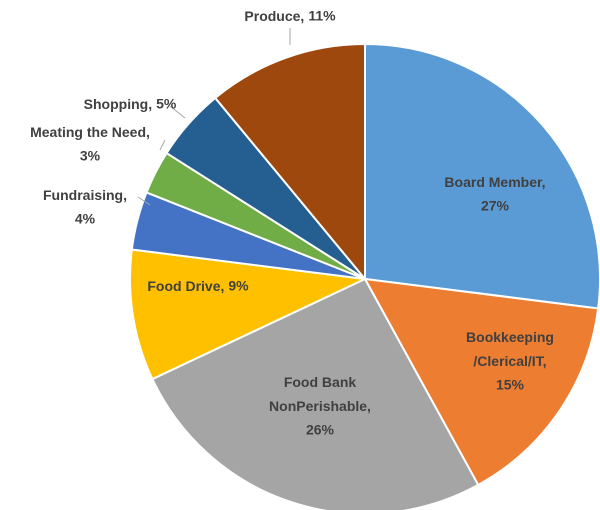 This screenshot has height=510, width=600. Describe the element at coordinates (85, 195) in the screenshot. I see `slice-label: Fundraising,` at that location.